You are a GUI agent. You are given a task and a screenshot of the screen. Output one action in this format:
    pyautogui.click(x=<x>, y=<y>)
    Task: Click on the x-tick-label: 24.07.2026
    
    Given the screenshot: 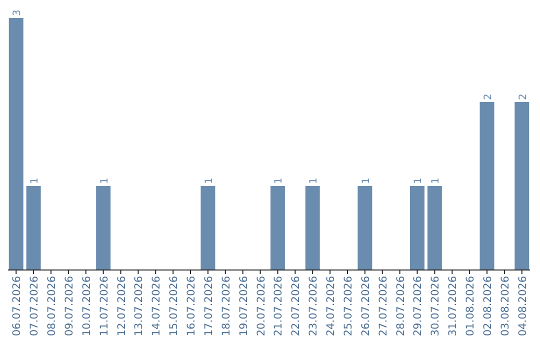 What is the action you would take?
    pyautogui.click(x=331, y=306)
    